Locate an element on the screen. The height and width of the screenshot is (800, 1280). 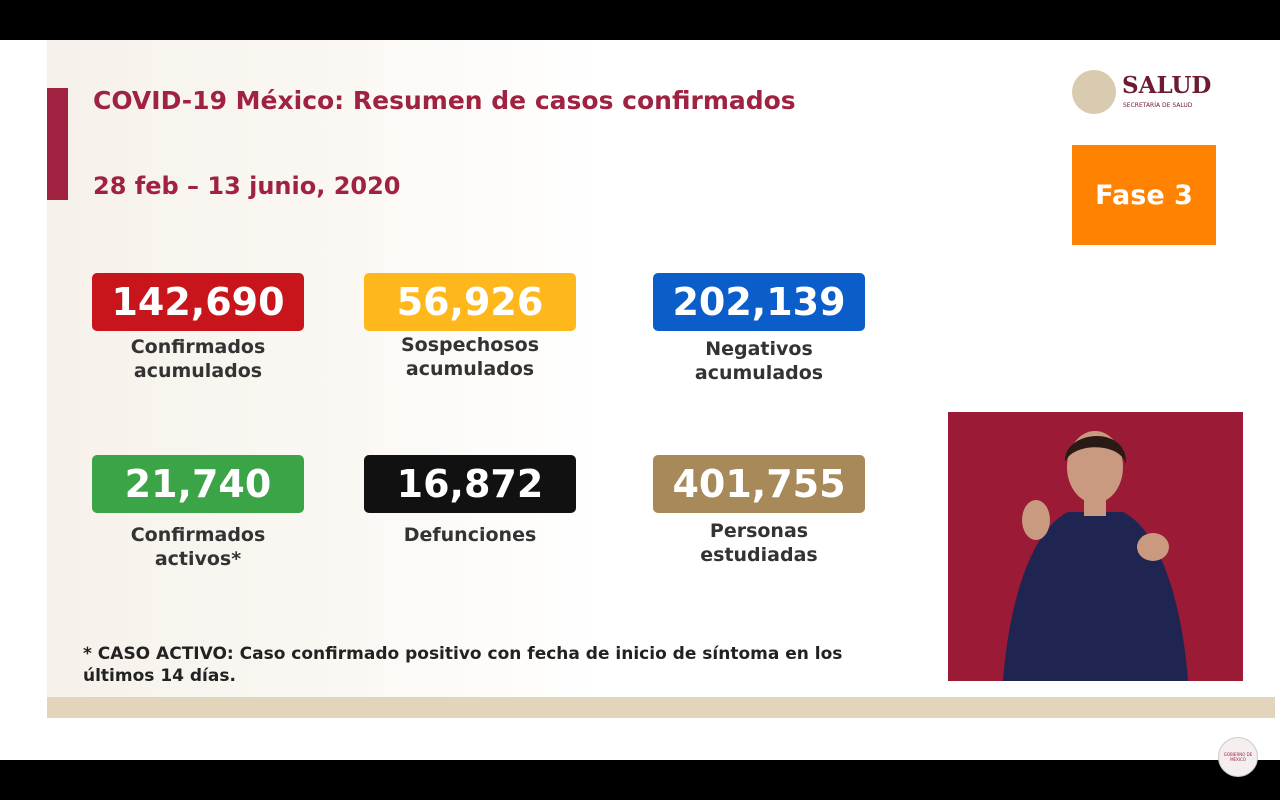
interpreter-video is located at coordinates (1095, 546).